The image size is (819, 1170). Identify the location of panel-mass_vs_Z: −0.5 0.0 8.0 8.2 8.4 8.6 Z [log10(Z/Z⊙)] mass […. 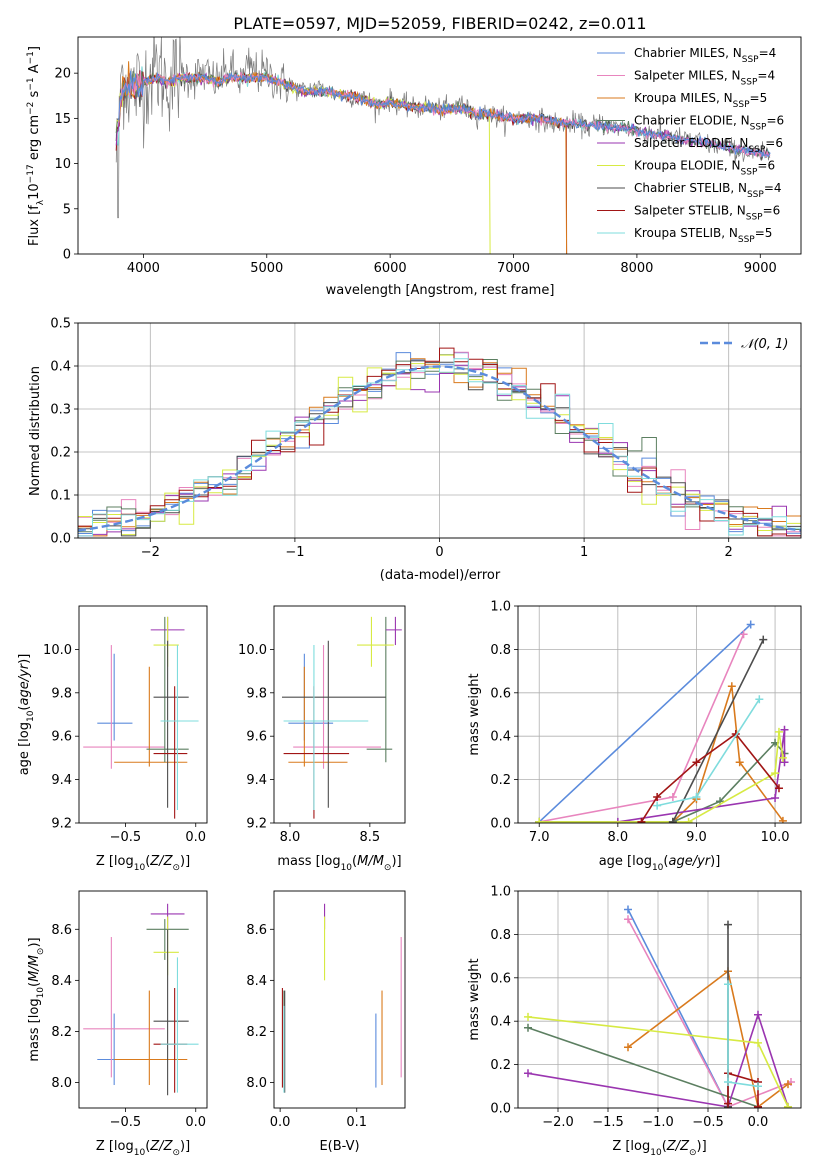
(117, 1024).